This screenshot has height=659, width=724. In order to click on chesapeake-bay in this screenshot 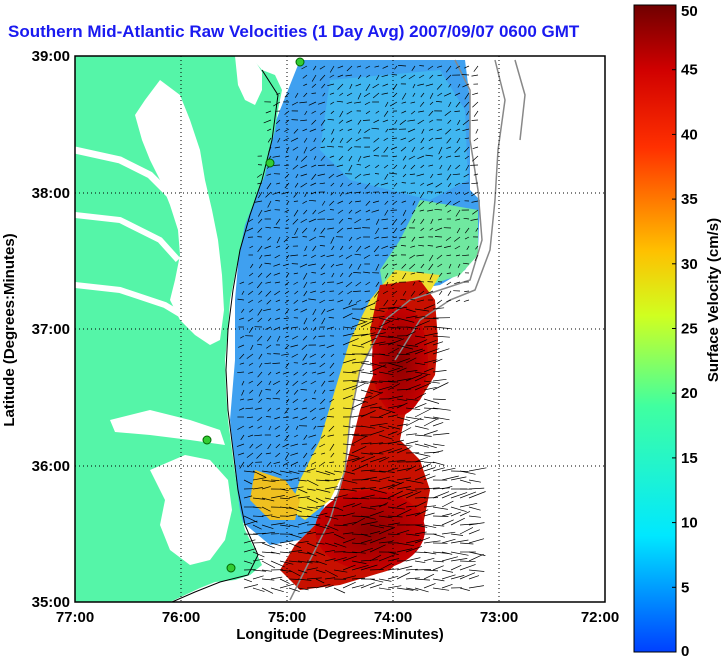, I will do `click(179, 212)`.